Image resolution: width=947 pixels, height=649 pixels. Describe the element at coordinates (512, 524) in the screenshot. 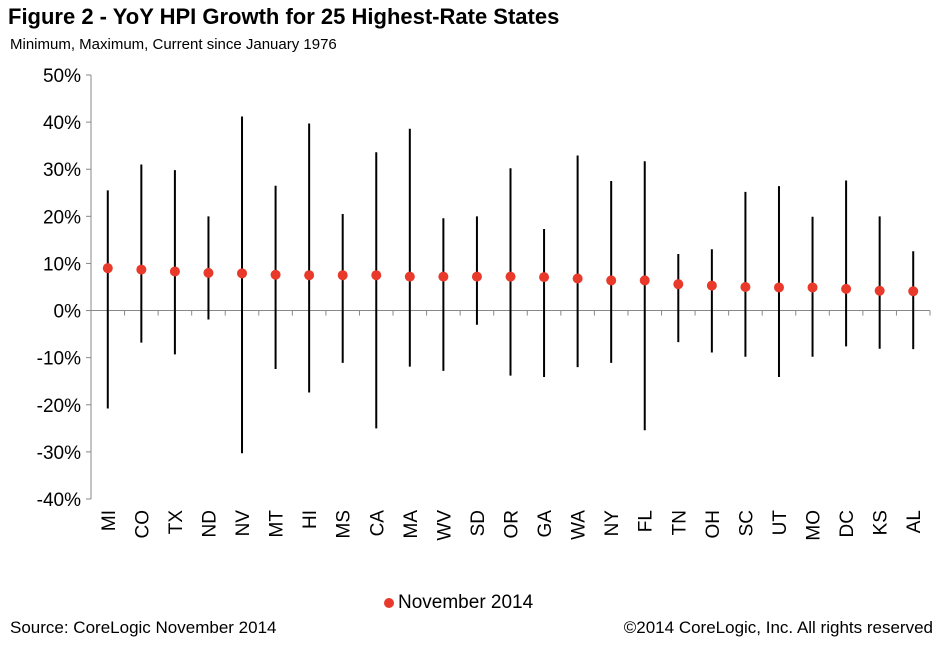

I see `x-tick-label: OR` at that location.